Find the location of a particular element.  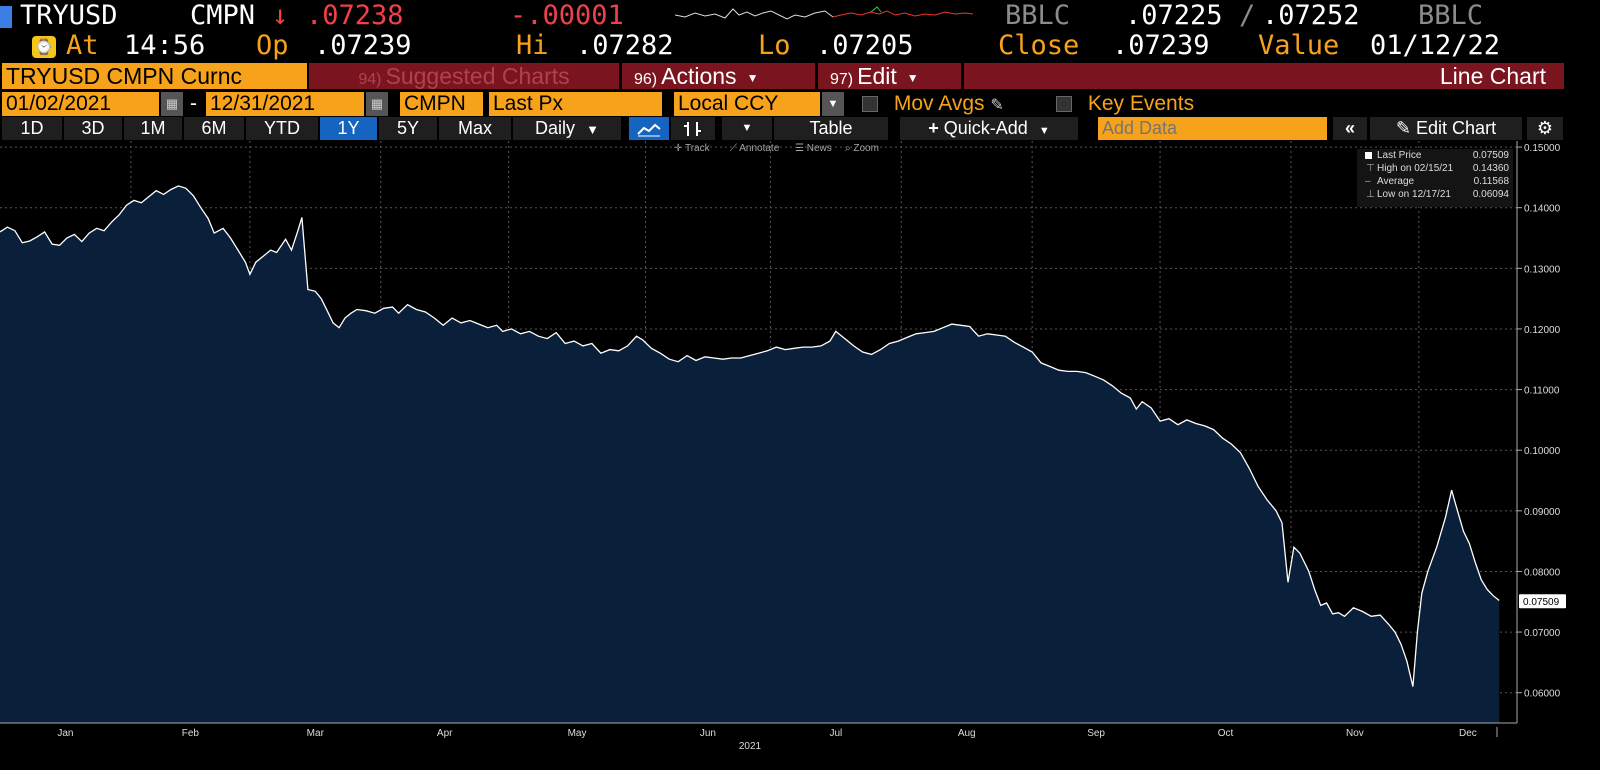

edit-number: 97) is located at coordinates (842, 79).